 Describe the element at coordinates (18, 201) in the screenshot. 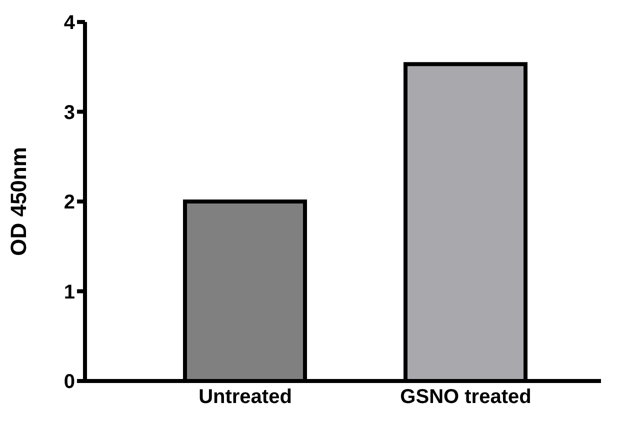

I see `y-axis-title: OD 450nm` at that location.